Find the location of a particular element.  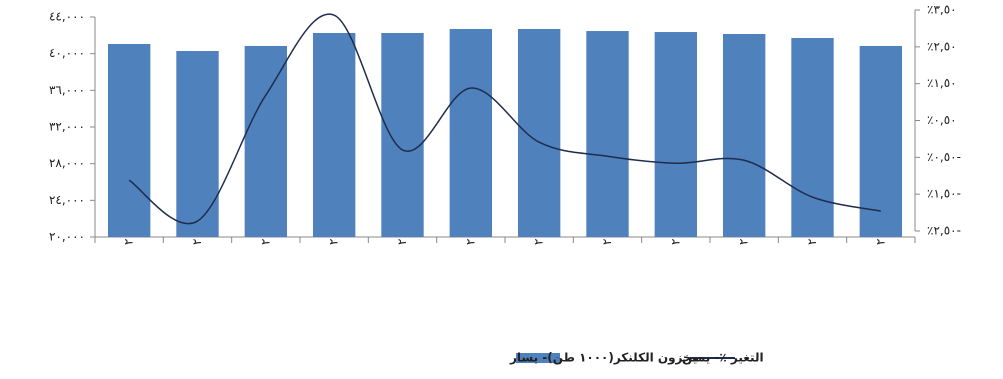

legend-swatch is located at coordinates (538, 358).